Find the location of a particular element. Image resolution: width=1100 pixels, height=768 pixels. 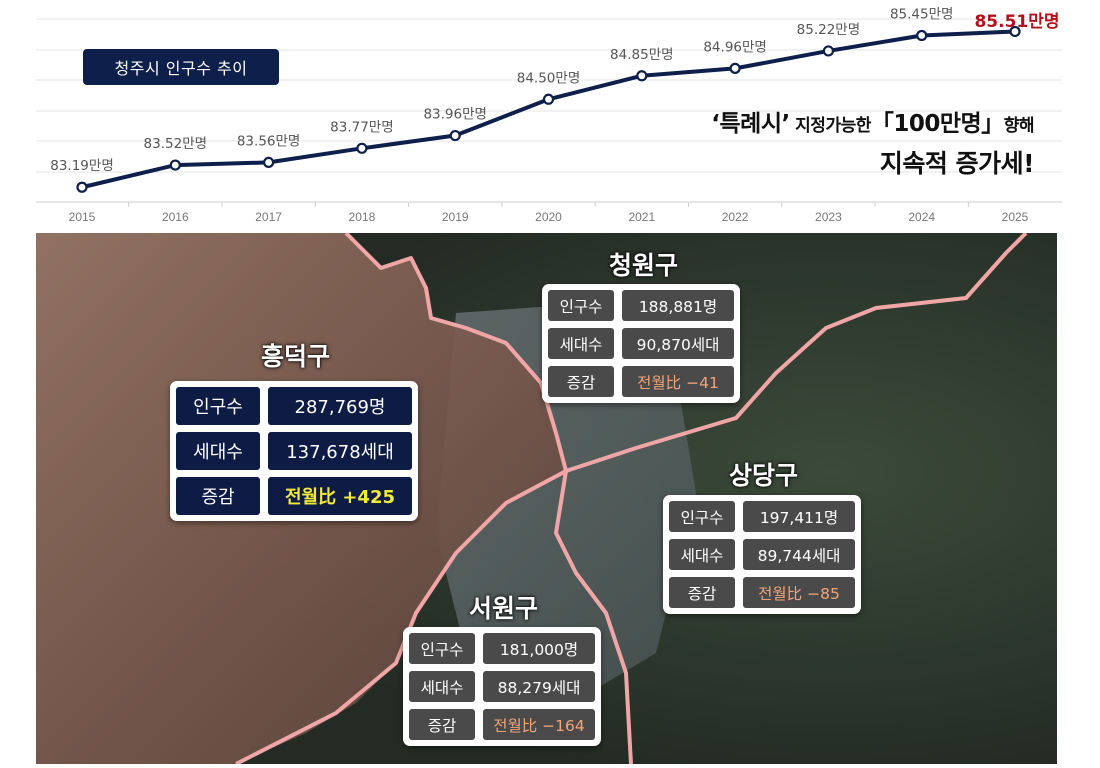

district-stats-heungdeok: 인구수 287,769명 세대수 137,678세대 증감 전월比 +425 is located at coordinates (294, 451).